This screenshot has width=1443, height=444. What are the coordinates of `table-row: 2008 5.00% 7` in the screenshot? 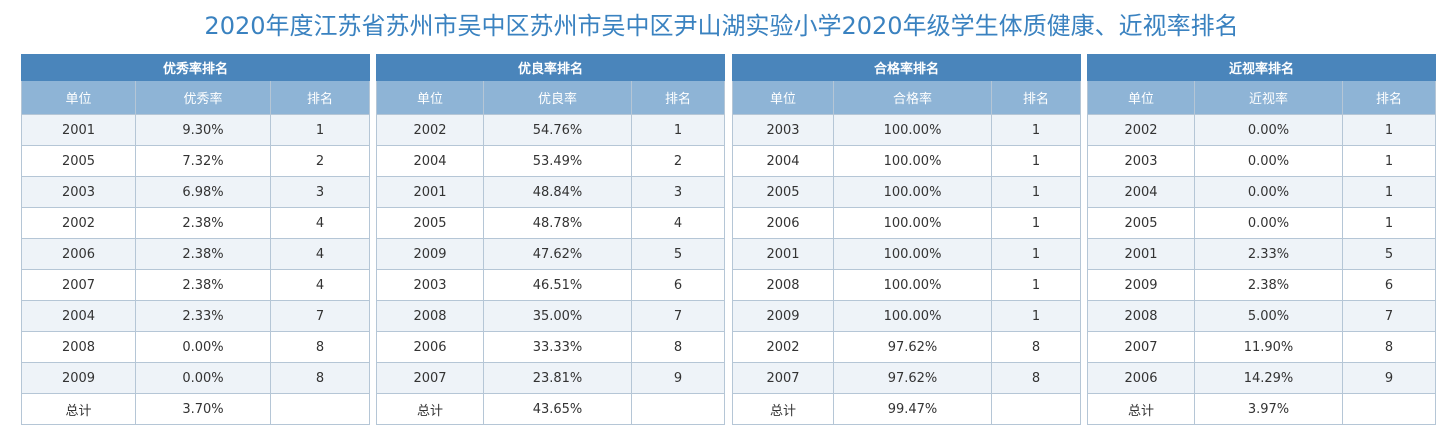 It's located at (1262, 316).